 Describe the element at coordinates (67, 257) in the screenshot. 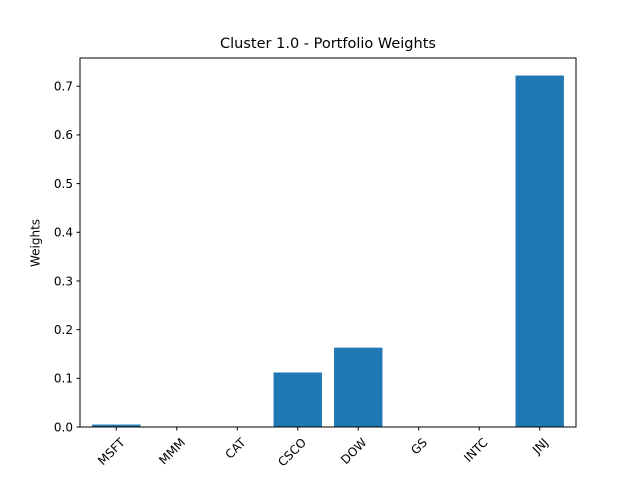

I see `y-axis-ticks: 0.0 0.1 0.2 0.3 0.4 0.5 0.6 0.7` at that location.